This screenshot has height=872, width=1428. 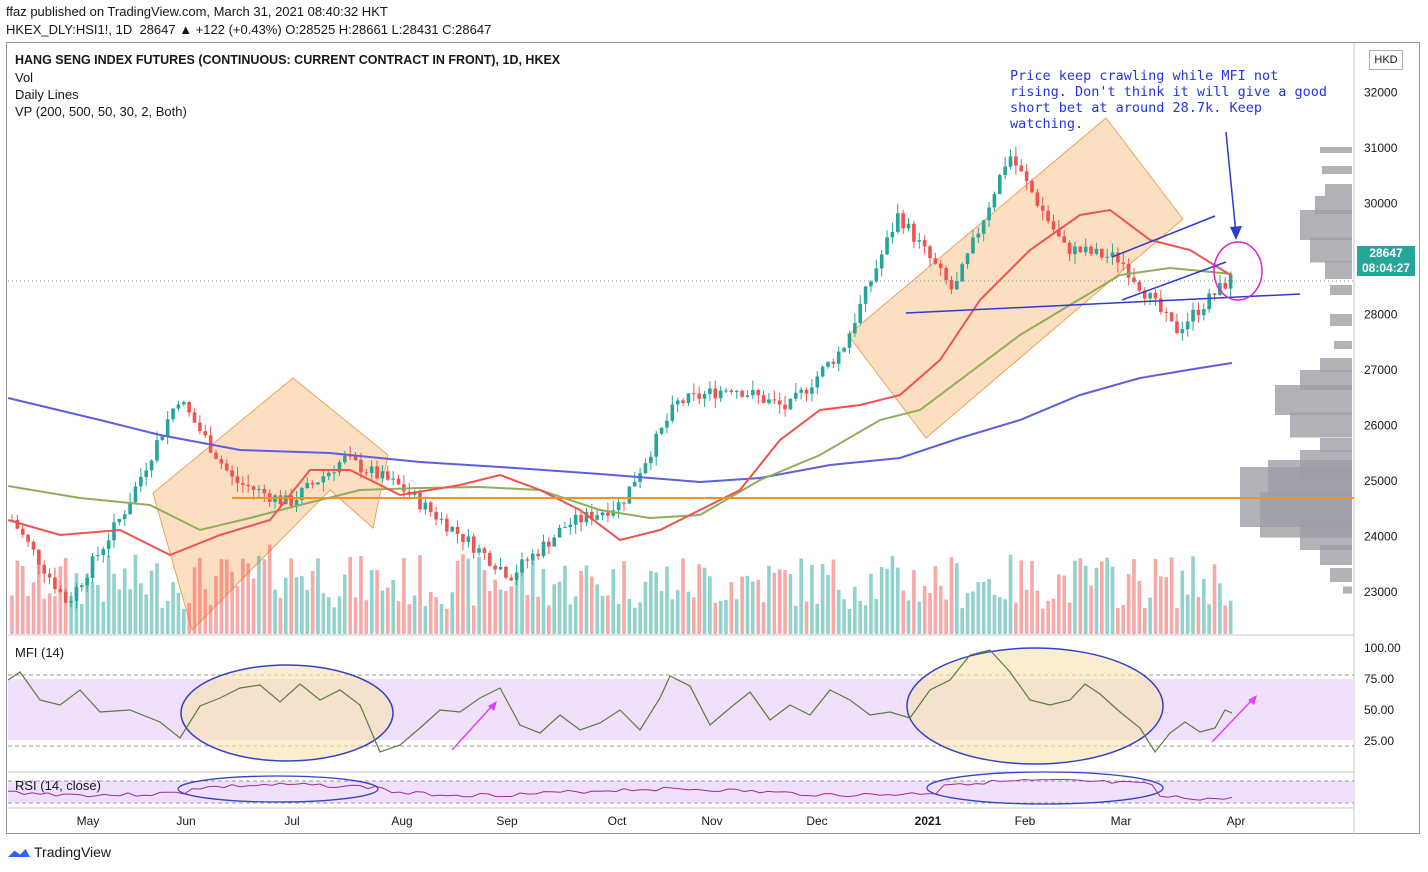 What do you see at coordinates (24, 77) in the screenshot?
I see `legend-vol: Vol` at bounding box center [24, 77].